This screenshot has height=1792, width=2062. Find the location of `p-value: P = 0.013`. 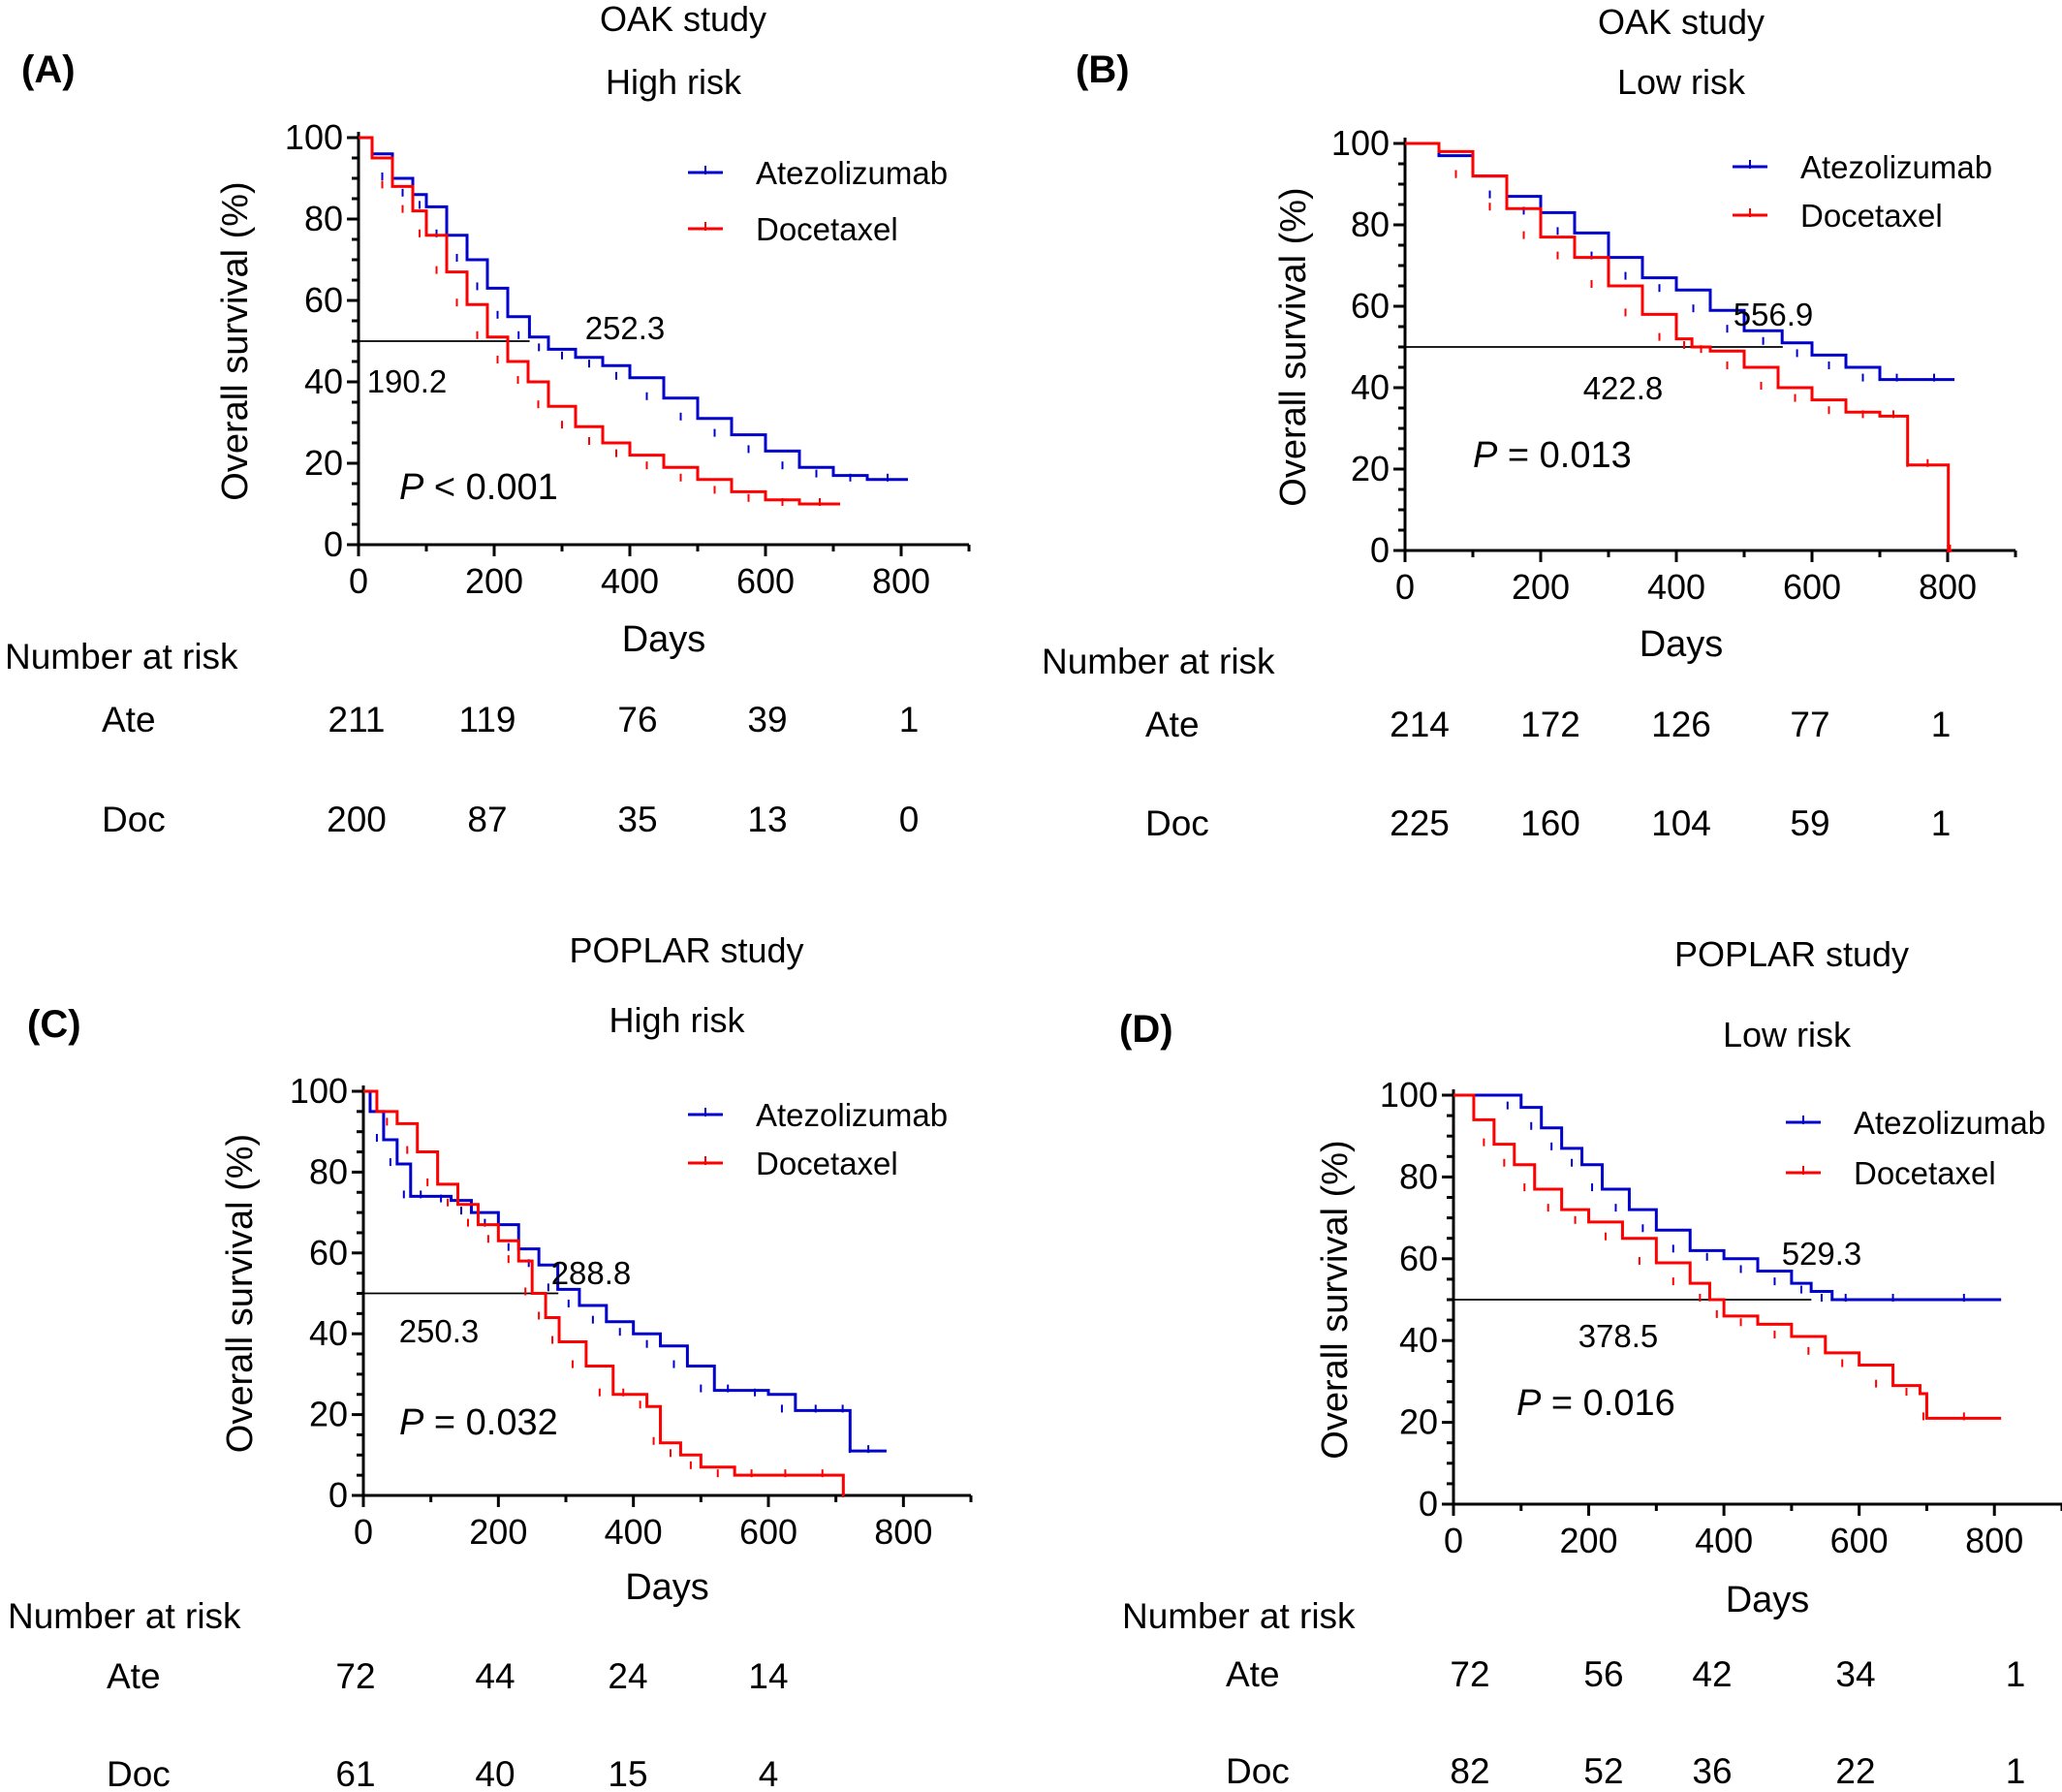

p-value: P = 0.013 is located at coordinates (1552, 455).